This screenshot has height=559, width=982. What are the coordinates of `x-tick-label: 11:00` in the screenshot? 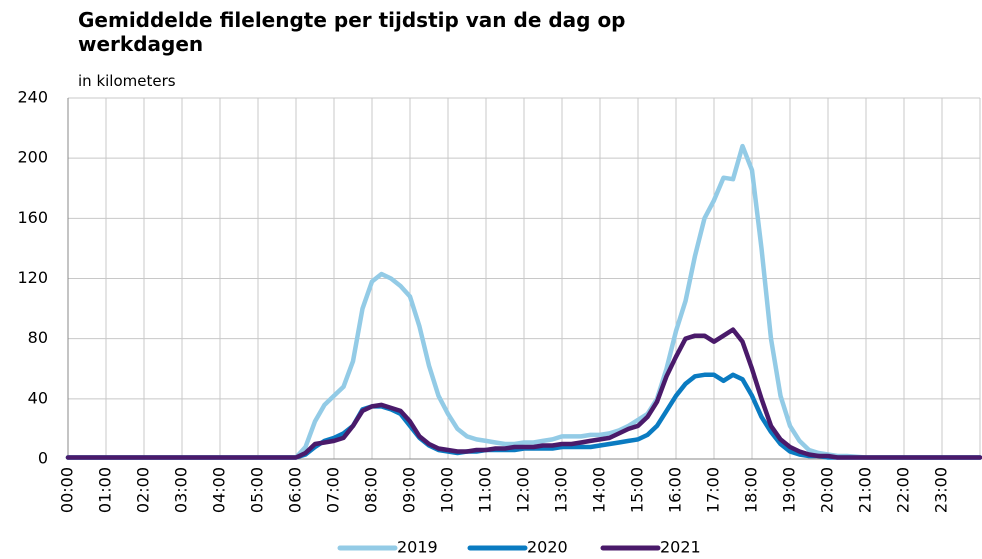 It's located at (485, 490).